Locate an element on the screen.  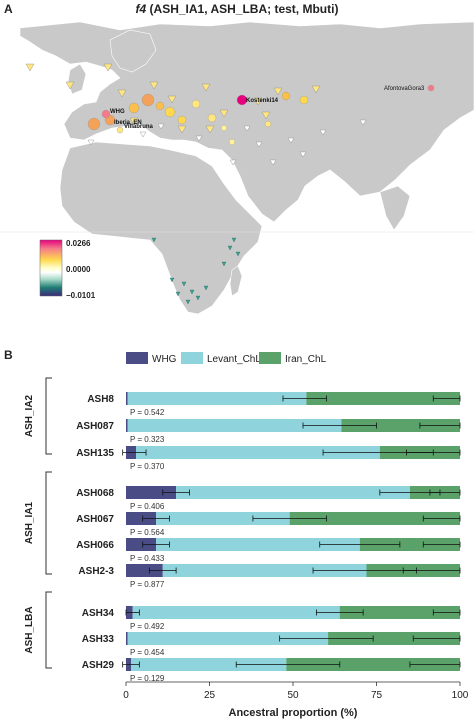
scandinavia-land is located at coordinates (133, 51).